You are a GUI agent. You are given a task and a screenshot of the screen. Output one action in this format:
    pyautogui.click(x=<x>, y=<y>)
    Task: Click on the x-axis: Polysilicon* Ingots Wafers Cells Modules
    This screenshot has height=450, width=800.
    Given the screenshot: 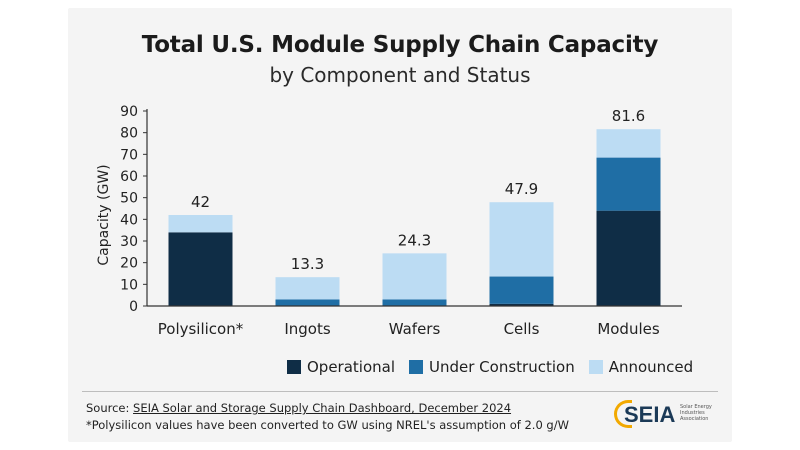 What is the action you would take?
    pyautogui.click(x=414, y=321)
    